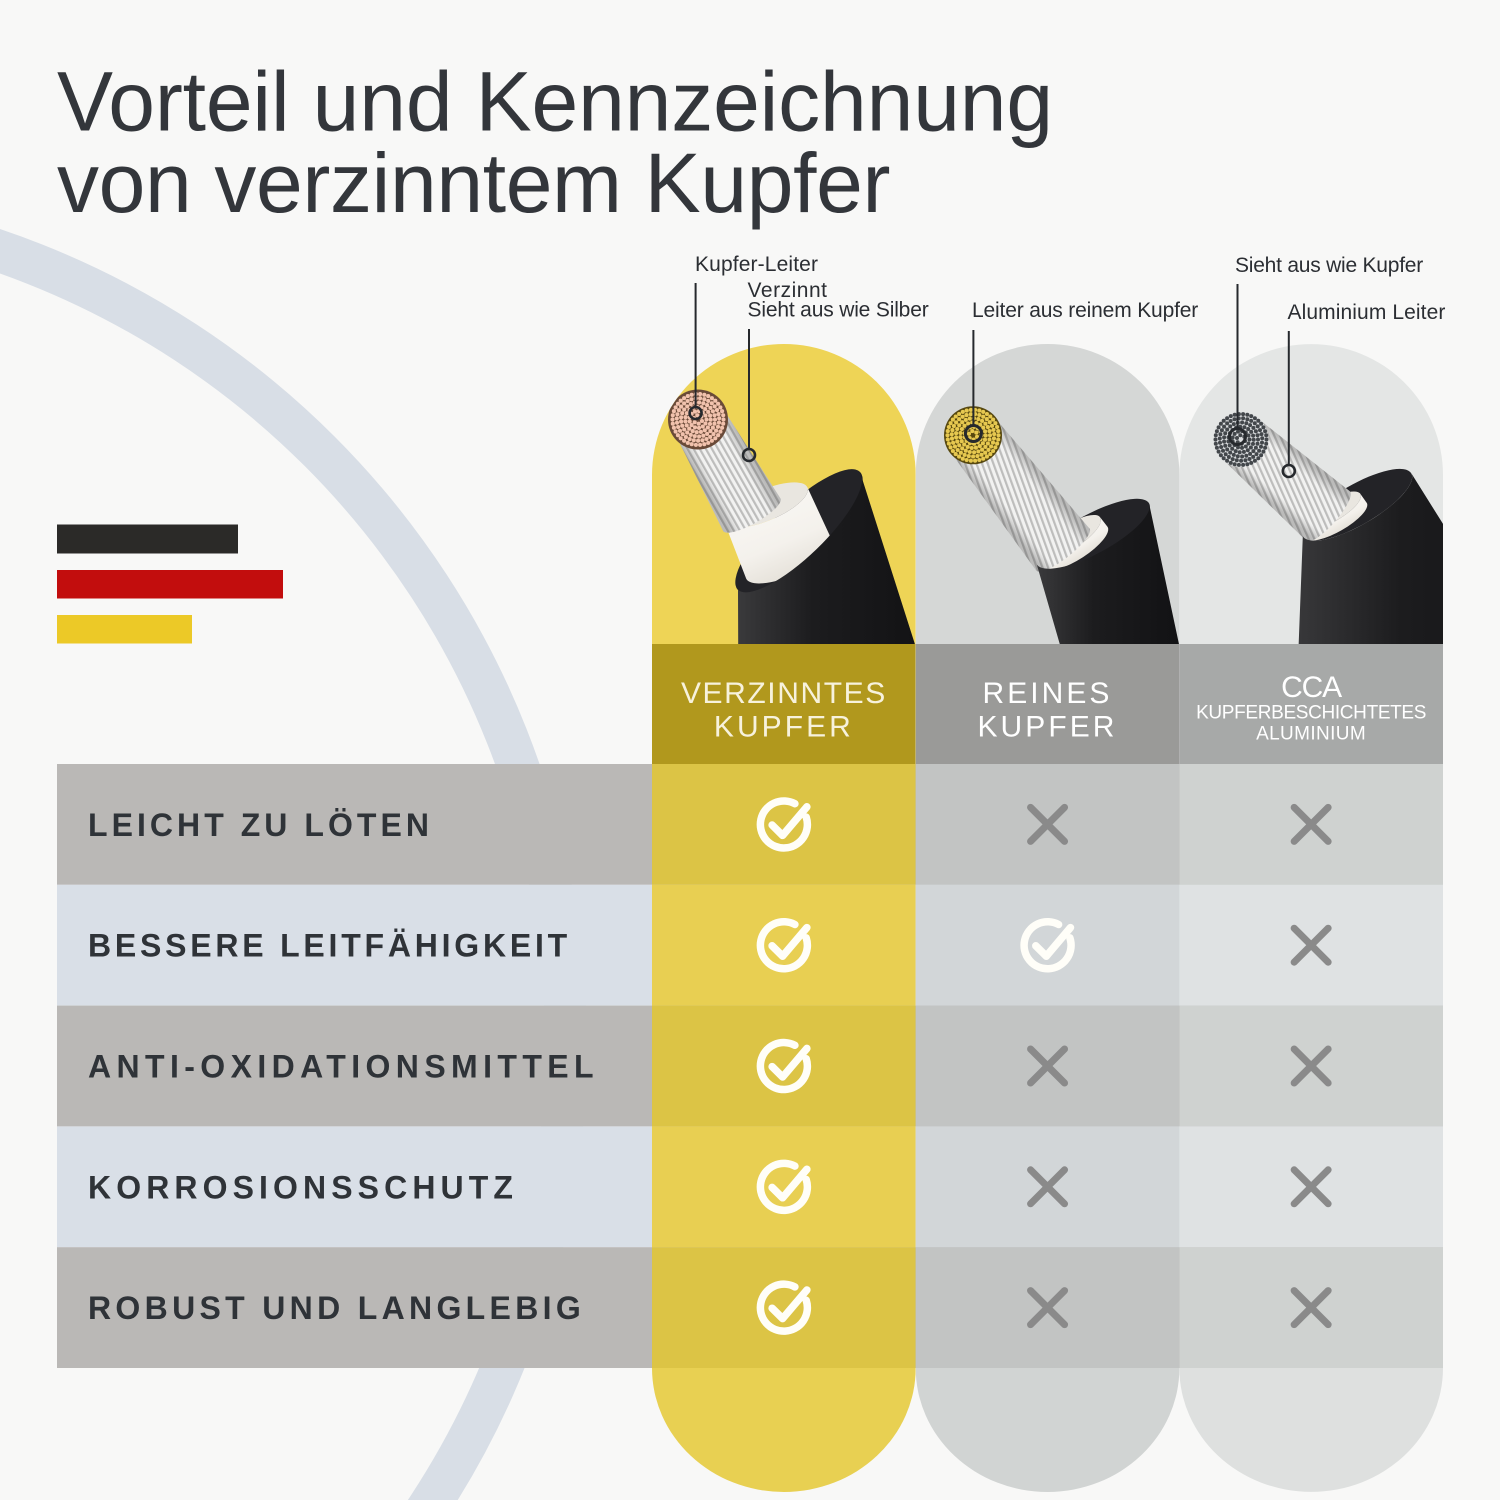 Image resolution: width=1500 pixels, height=1500 pixels. Describe the element at coordinates (1311, 713) in the screenshot. I see `svg-text: KUPFERBESCHICHTETES` at that location.